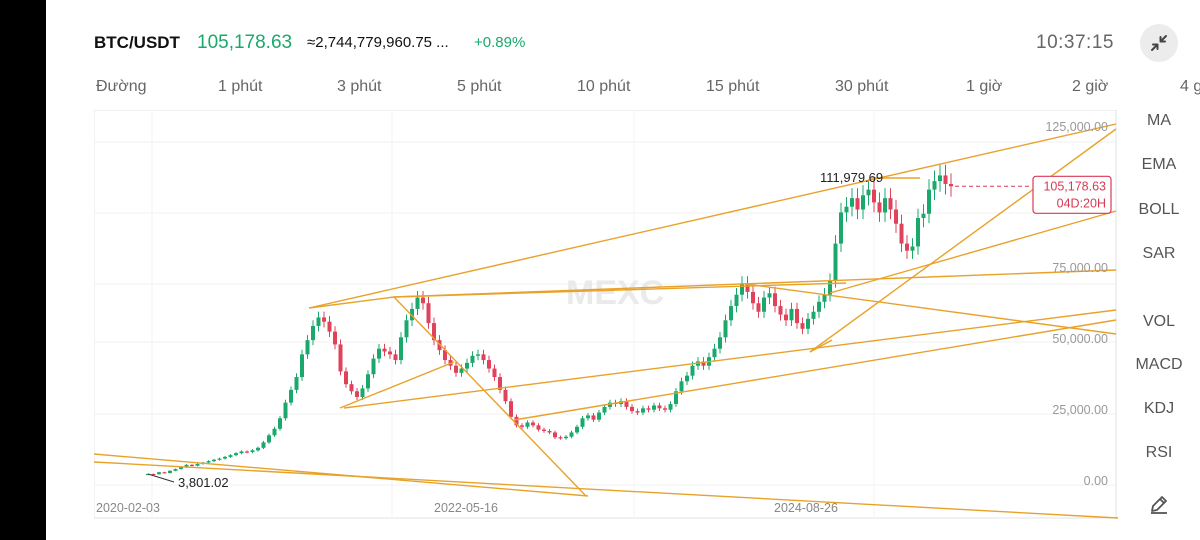 This screenshot has width=1200, height=540. Describe the element at coordinates (479, 86) in the screenshot. I see `tab-5m: 5 phút` at that location.